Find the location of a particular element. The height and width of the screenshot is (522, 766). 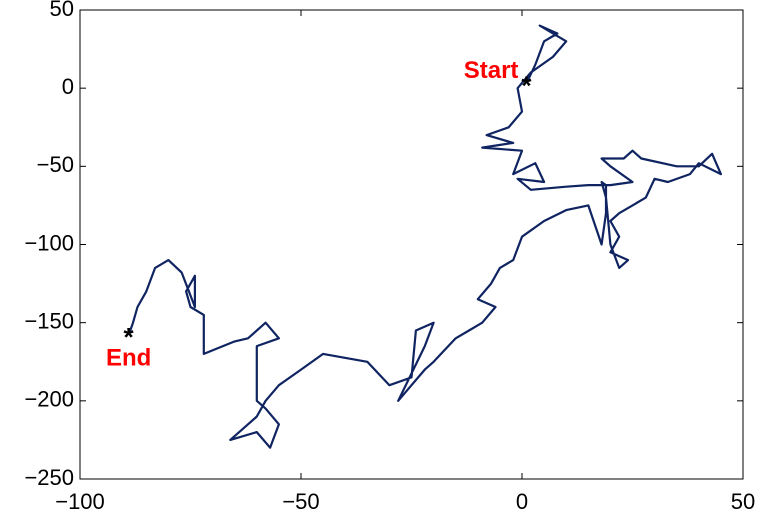

y-tick-label: 50 is located at coordinates (62, 10).